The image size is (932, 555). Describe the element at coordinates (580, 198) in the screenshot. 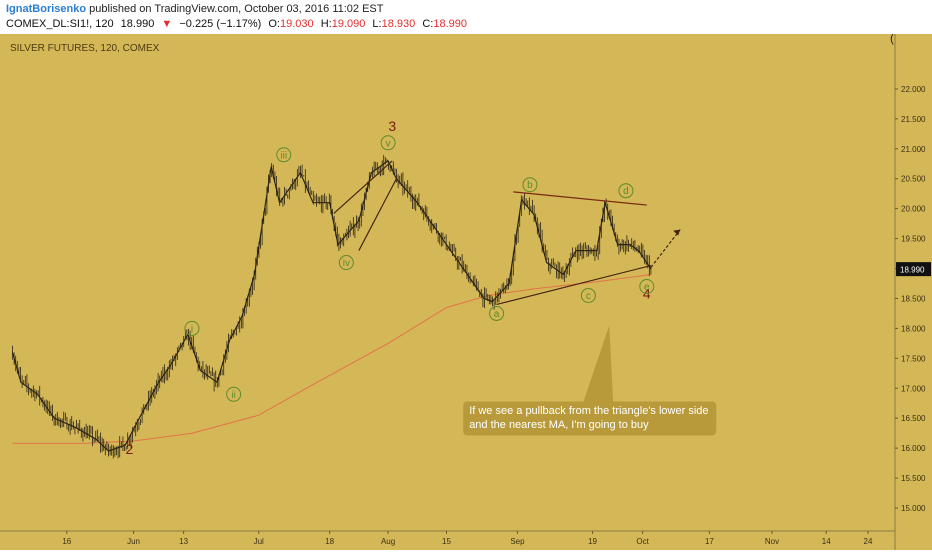

I see `triangle-upper-line` at that location.